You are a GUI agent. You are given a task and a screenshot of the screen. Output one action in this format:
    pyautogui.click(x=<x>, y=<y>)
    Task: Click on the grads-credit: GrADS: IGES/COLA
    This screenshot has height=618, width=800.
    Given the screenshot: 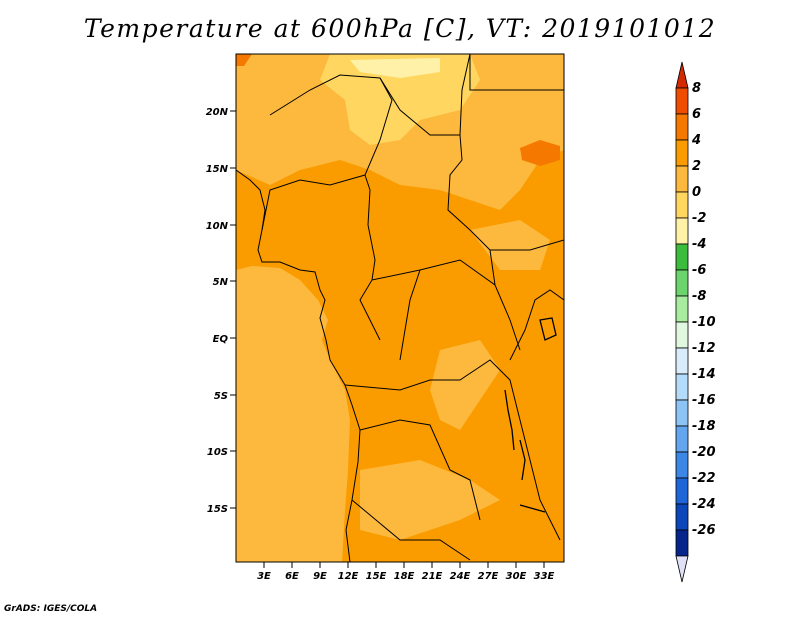 What is the action you would take?
    pyautogui.click(x=51, y=609)
    